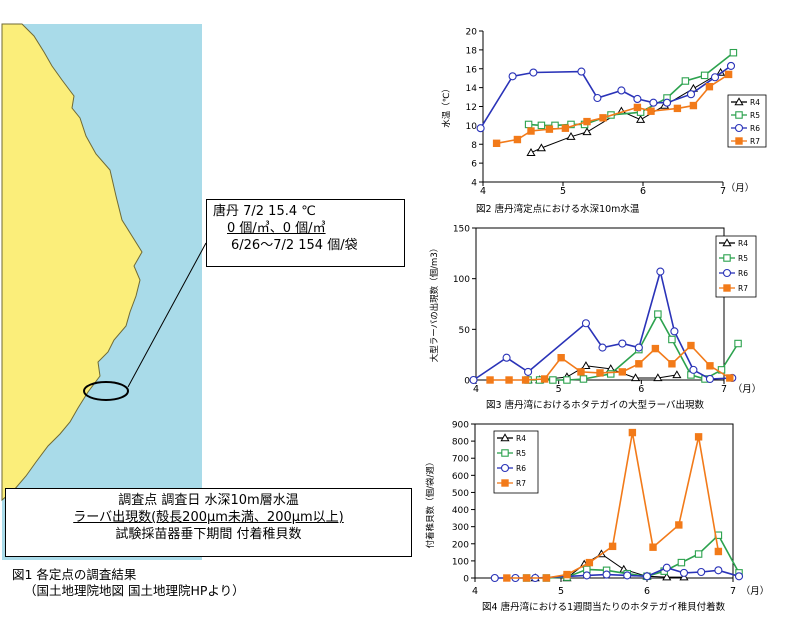 The width and height of the screenshot is (790, 619). Describe the element at coordinates (276, 228) in the screenshot. I see `callout-line-2: 0 個/㎥、0 個/㎥` at that location.